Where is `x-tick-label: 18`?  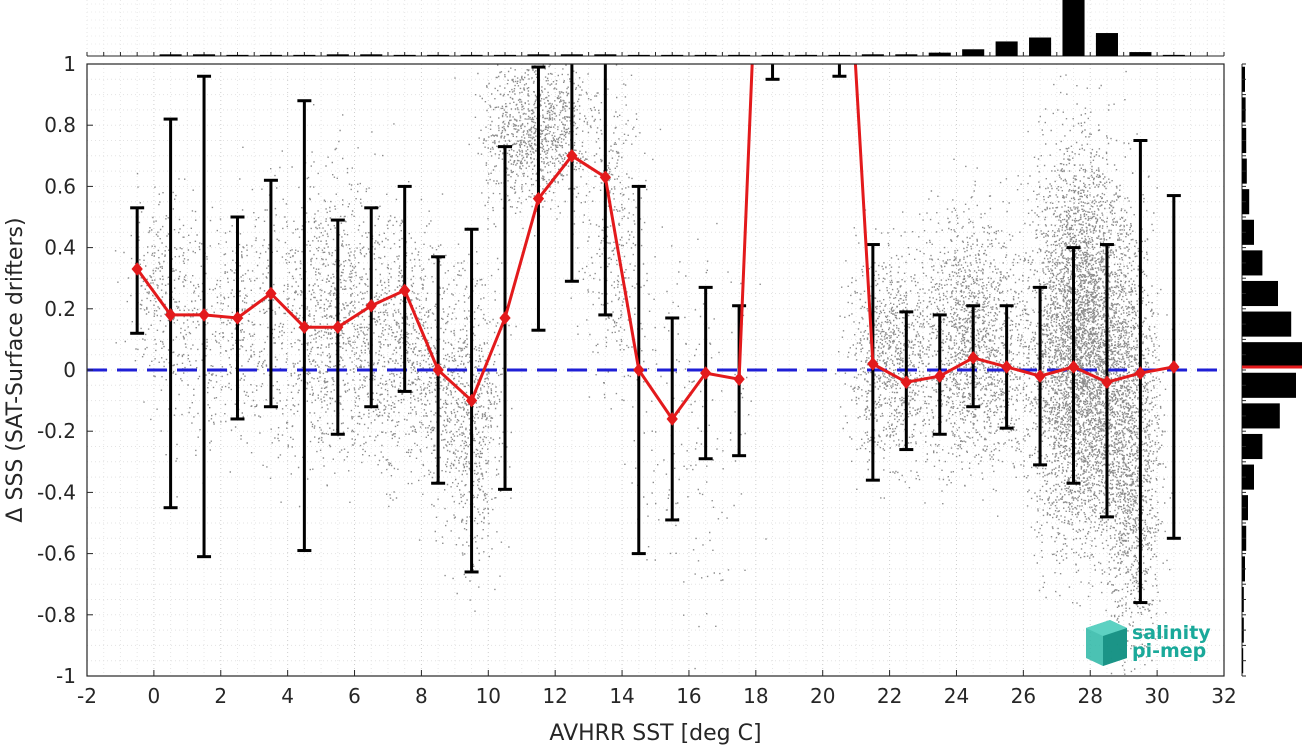 x-tick-label: 18 is located at coordinates (755, 696).